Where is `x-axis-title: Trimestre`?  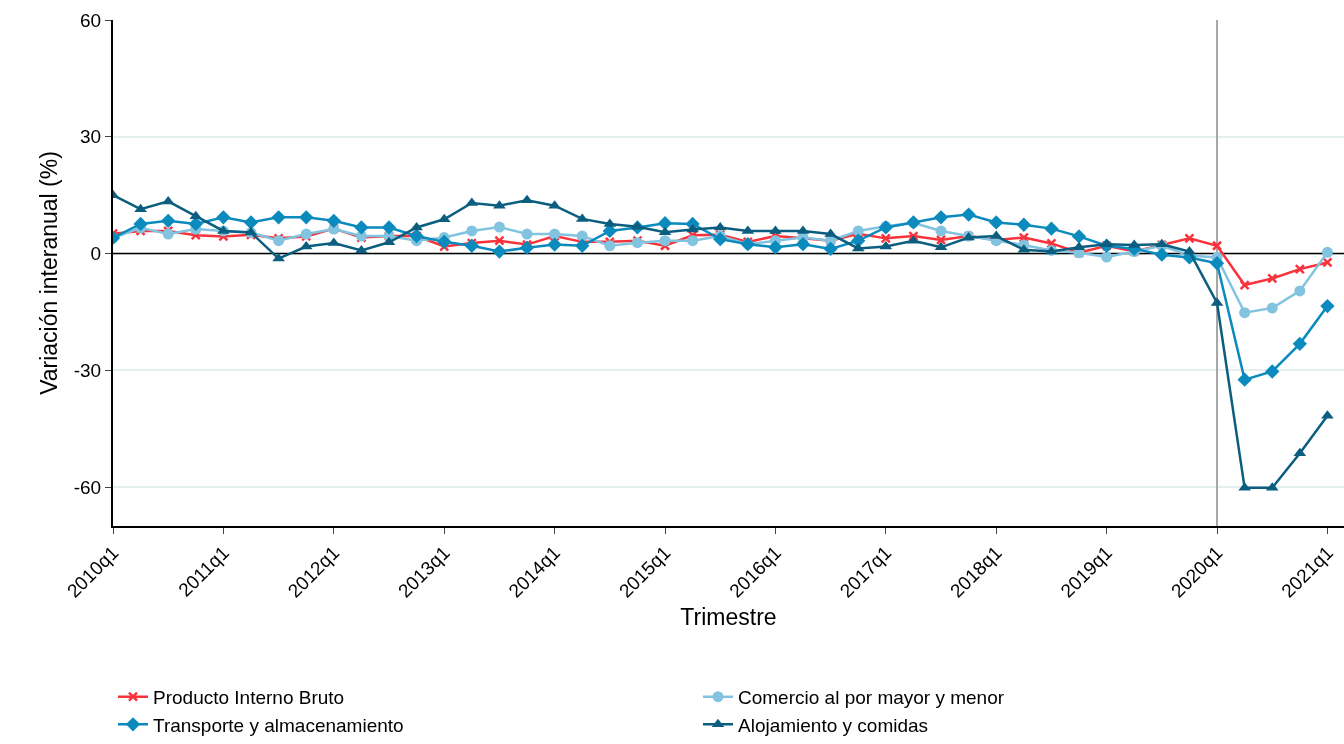 x-axis-title: Trimestre is located at coordinates (728, 616).